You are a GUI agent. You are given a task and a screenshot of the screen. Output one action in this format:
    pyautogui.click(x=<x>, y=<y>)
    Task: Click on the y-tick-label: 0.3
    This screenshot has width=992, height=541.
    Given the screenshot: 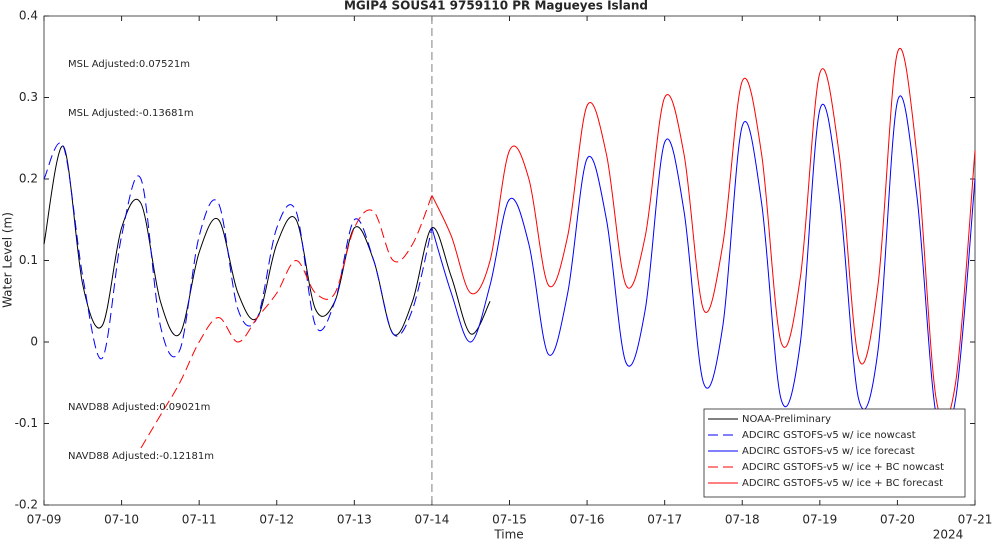 What is the action you would take?
    pyautogui.click(x=28, y=97)
    